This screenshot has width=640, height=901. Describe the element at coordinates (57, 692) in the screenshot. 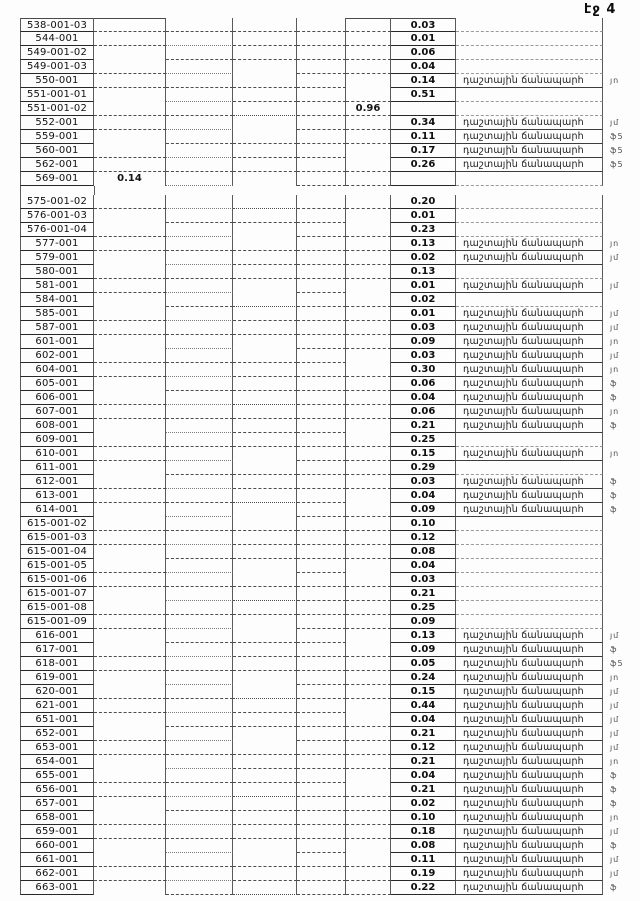

I see `parcel-code-cell: 620-001` at that location.